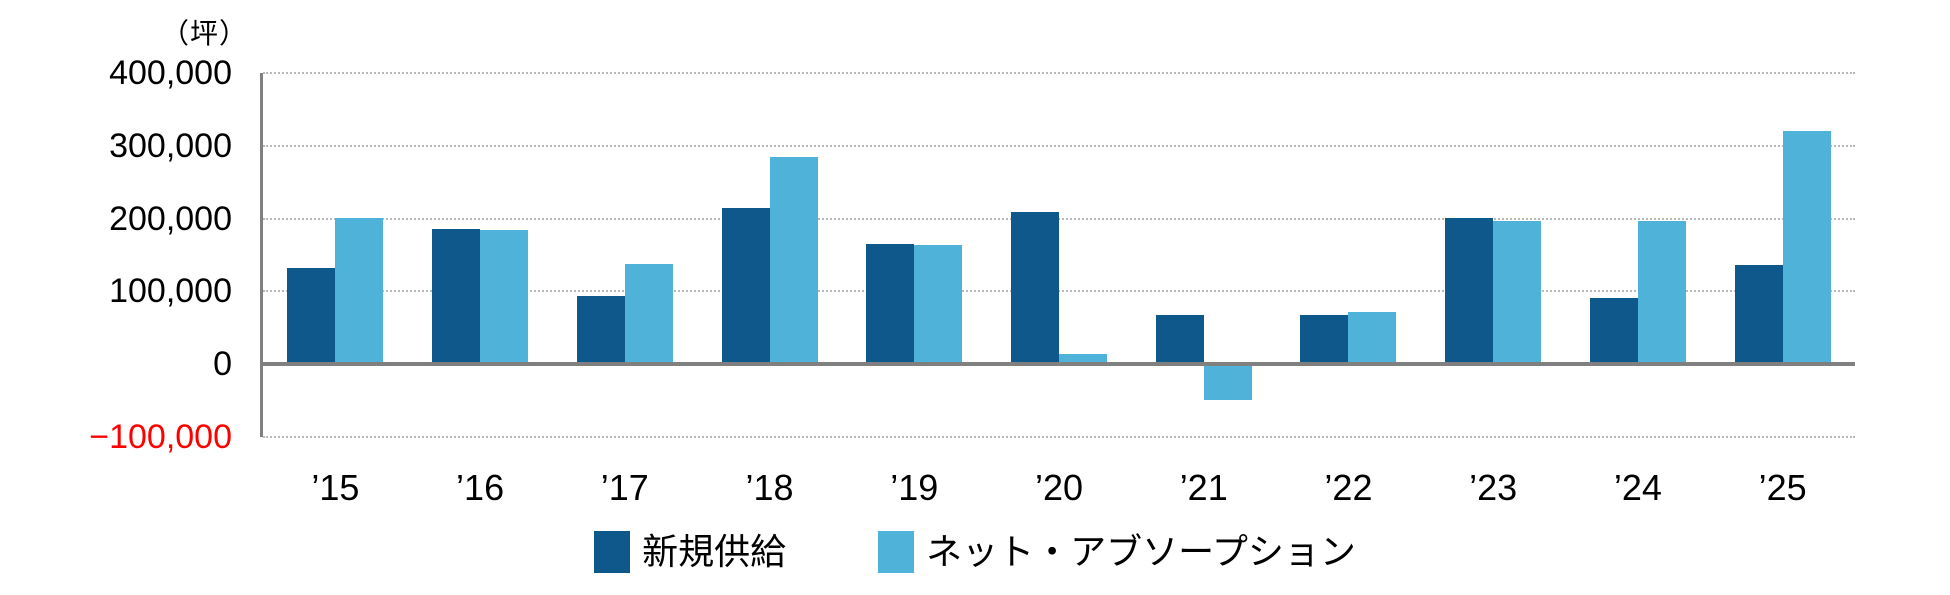  I want to click on y-tick-label: 300,000, so click(170, 145).